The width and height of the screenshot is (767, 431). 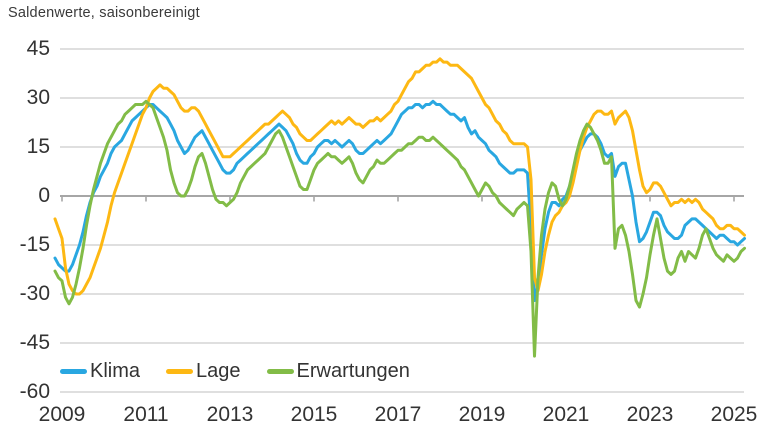 I want to click on x-axis-label: 2019, so click(x=482, y=414).